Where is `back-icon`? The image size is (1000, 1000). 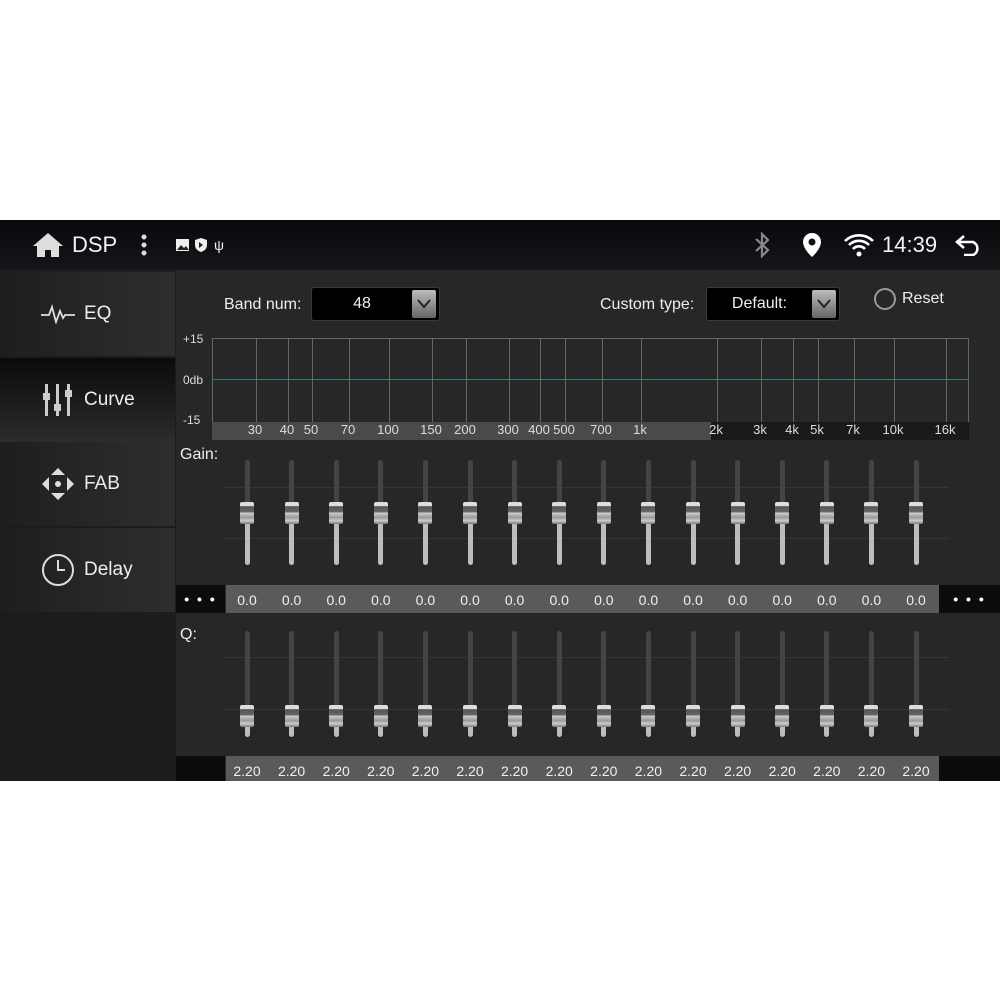 back-icon is located at coordinates (969, 245).